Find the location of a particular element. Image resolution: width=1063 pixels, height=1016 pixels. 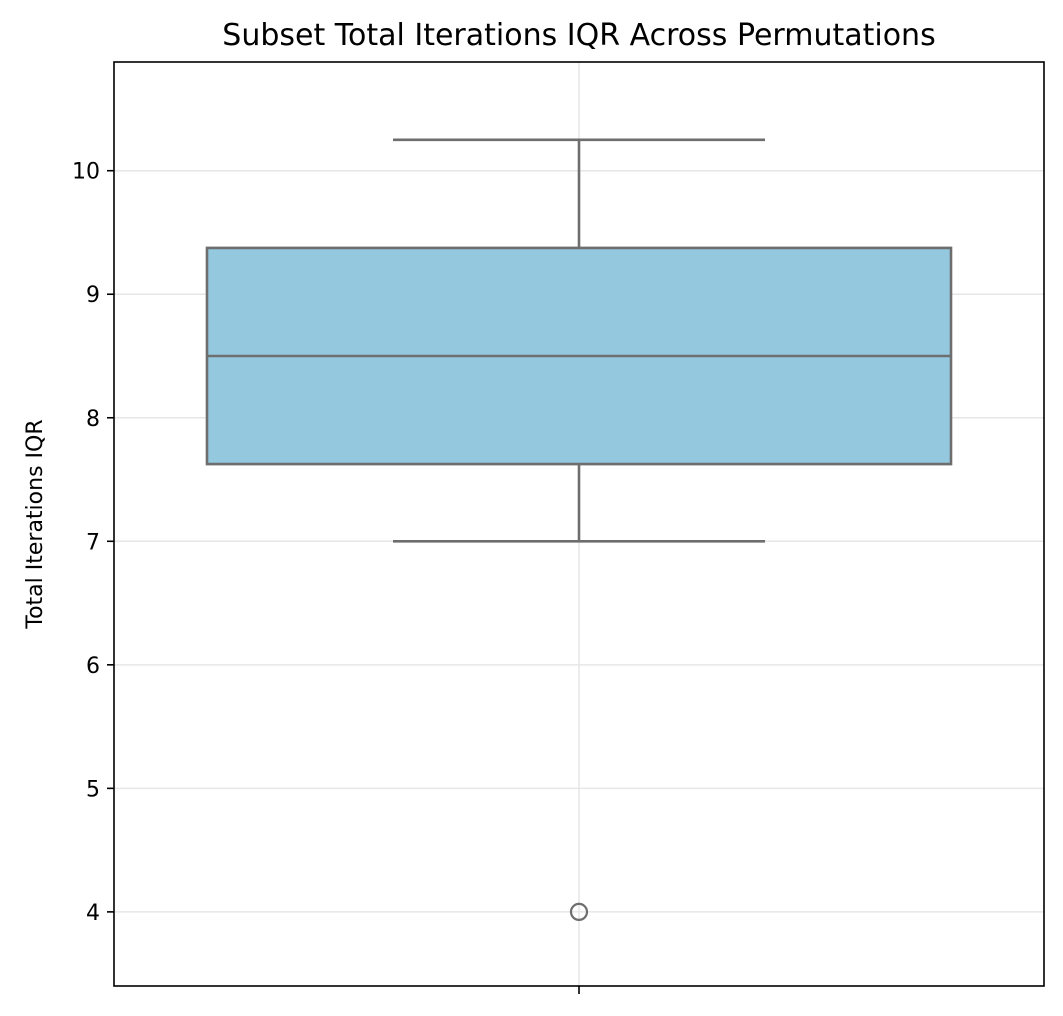

y-tick-label: 9 is located at coordinates (93, 295).